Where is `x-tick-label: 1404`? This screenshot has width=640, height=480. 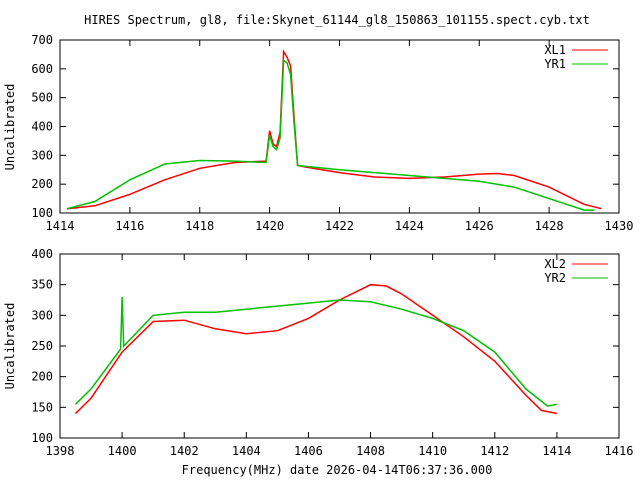 x-tick-label: 1404 is located at coordinates (246, 451).